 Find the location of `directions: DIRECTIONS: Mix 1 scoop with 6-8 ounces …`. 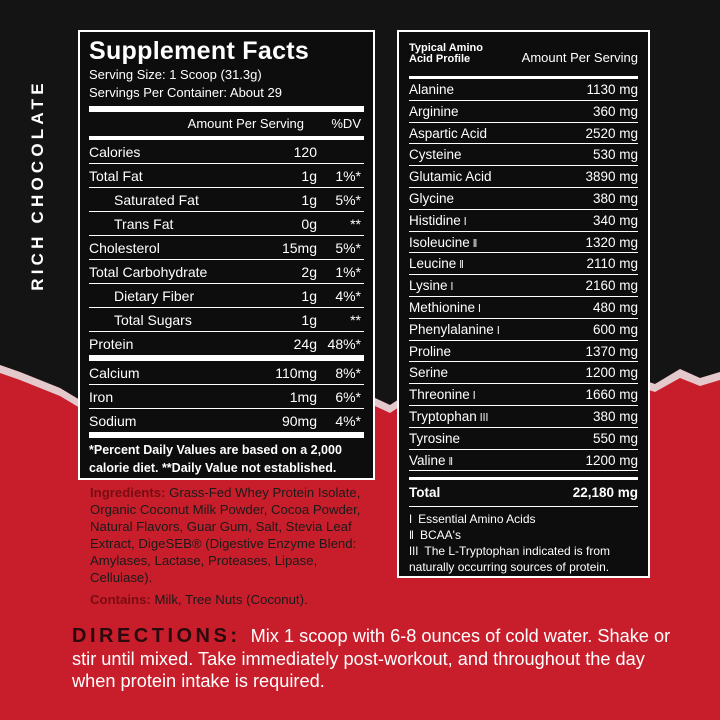

directions: DIRECTIONS: Mix 1 scoop with 6-8 ounces … is located at coordinates (377, 659).